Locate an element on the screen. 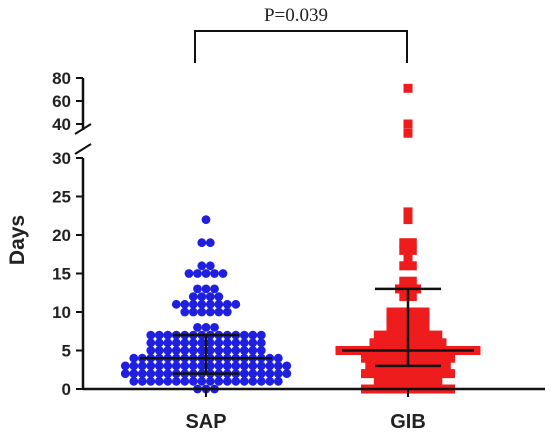  y-tick-label: 30 is located at coordinates (61, 158).